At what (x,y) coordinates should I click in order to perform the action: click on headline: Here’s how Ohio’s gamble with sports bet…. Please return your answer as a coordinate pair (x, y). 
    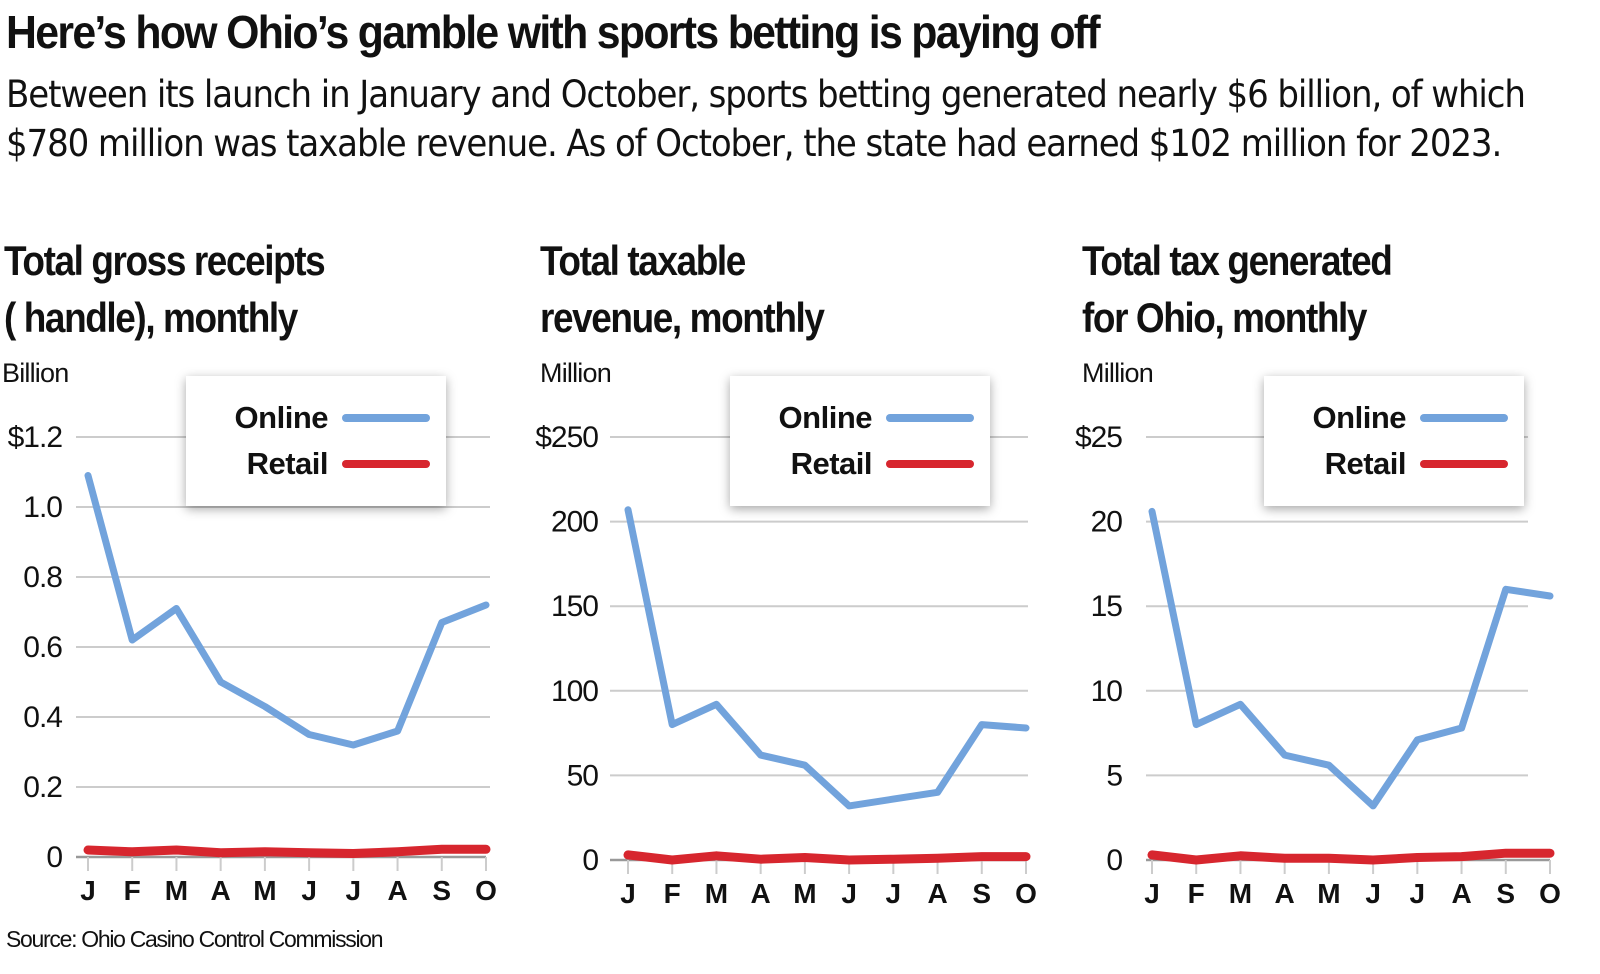
    Looking at the image, I should click on (553, 32).